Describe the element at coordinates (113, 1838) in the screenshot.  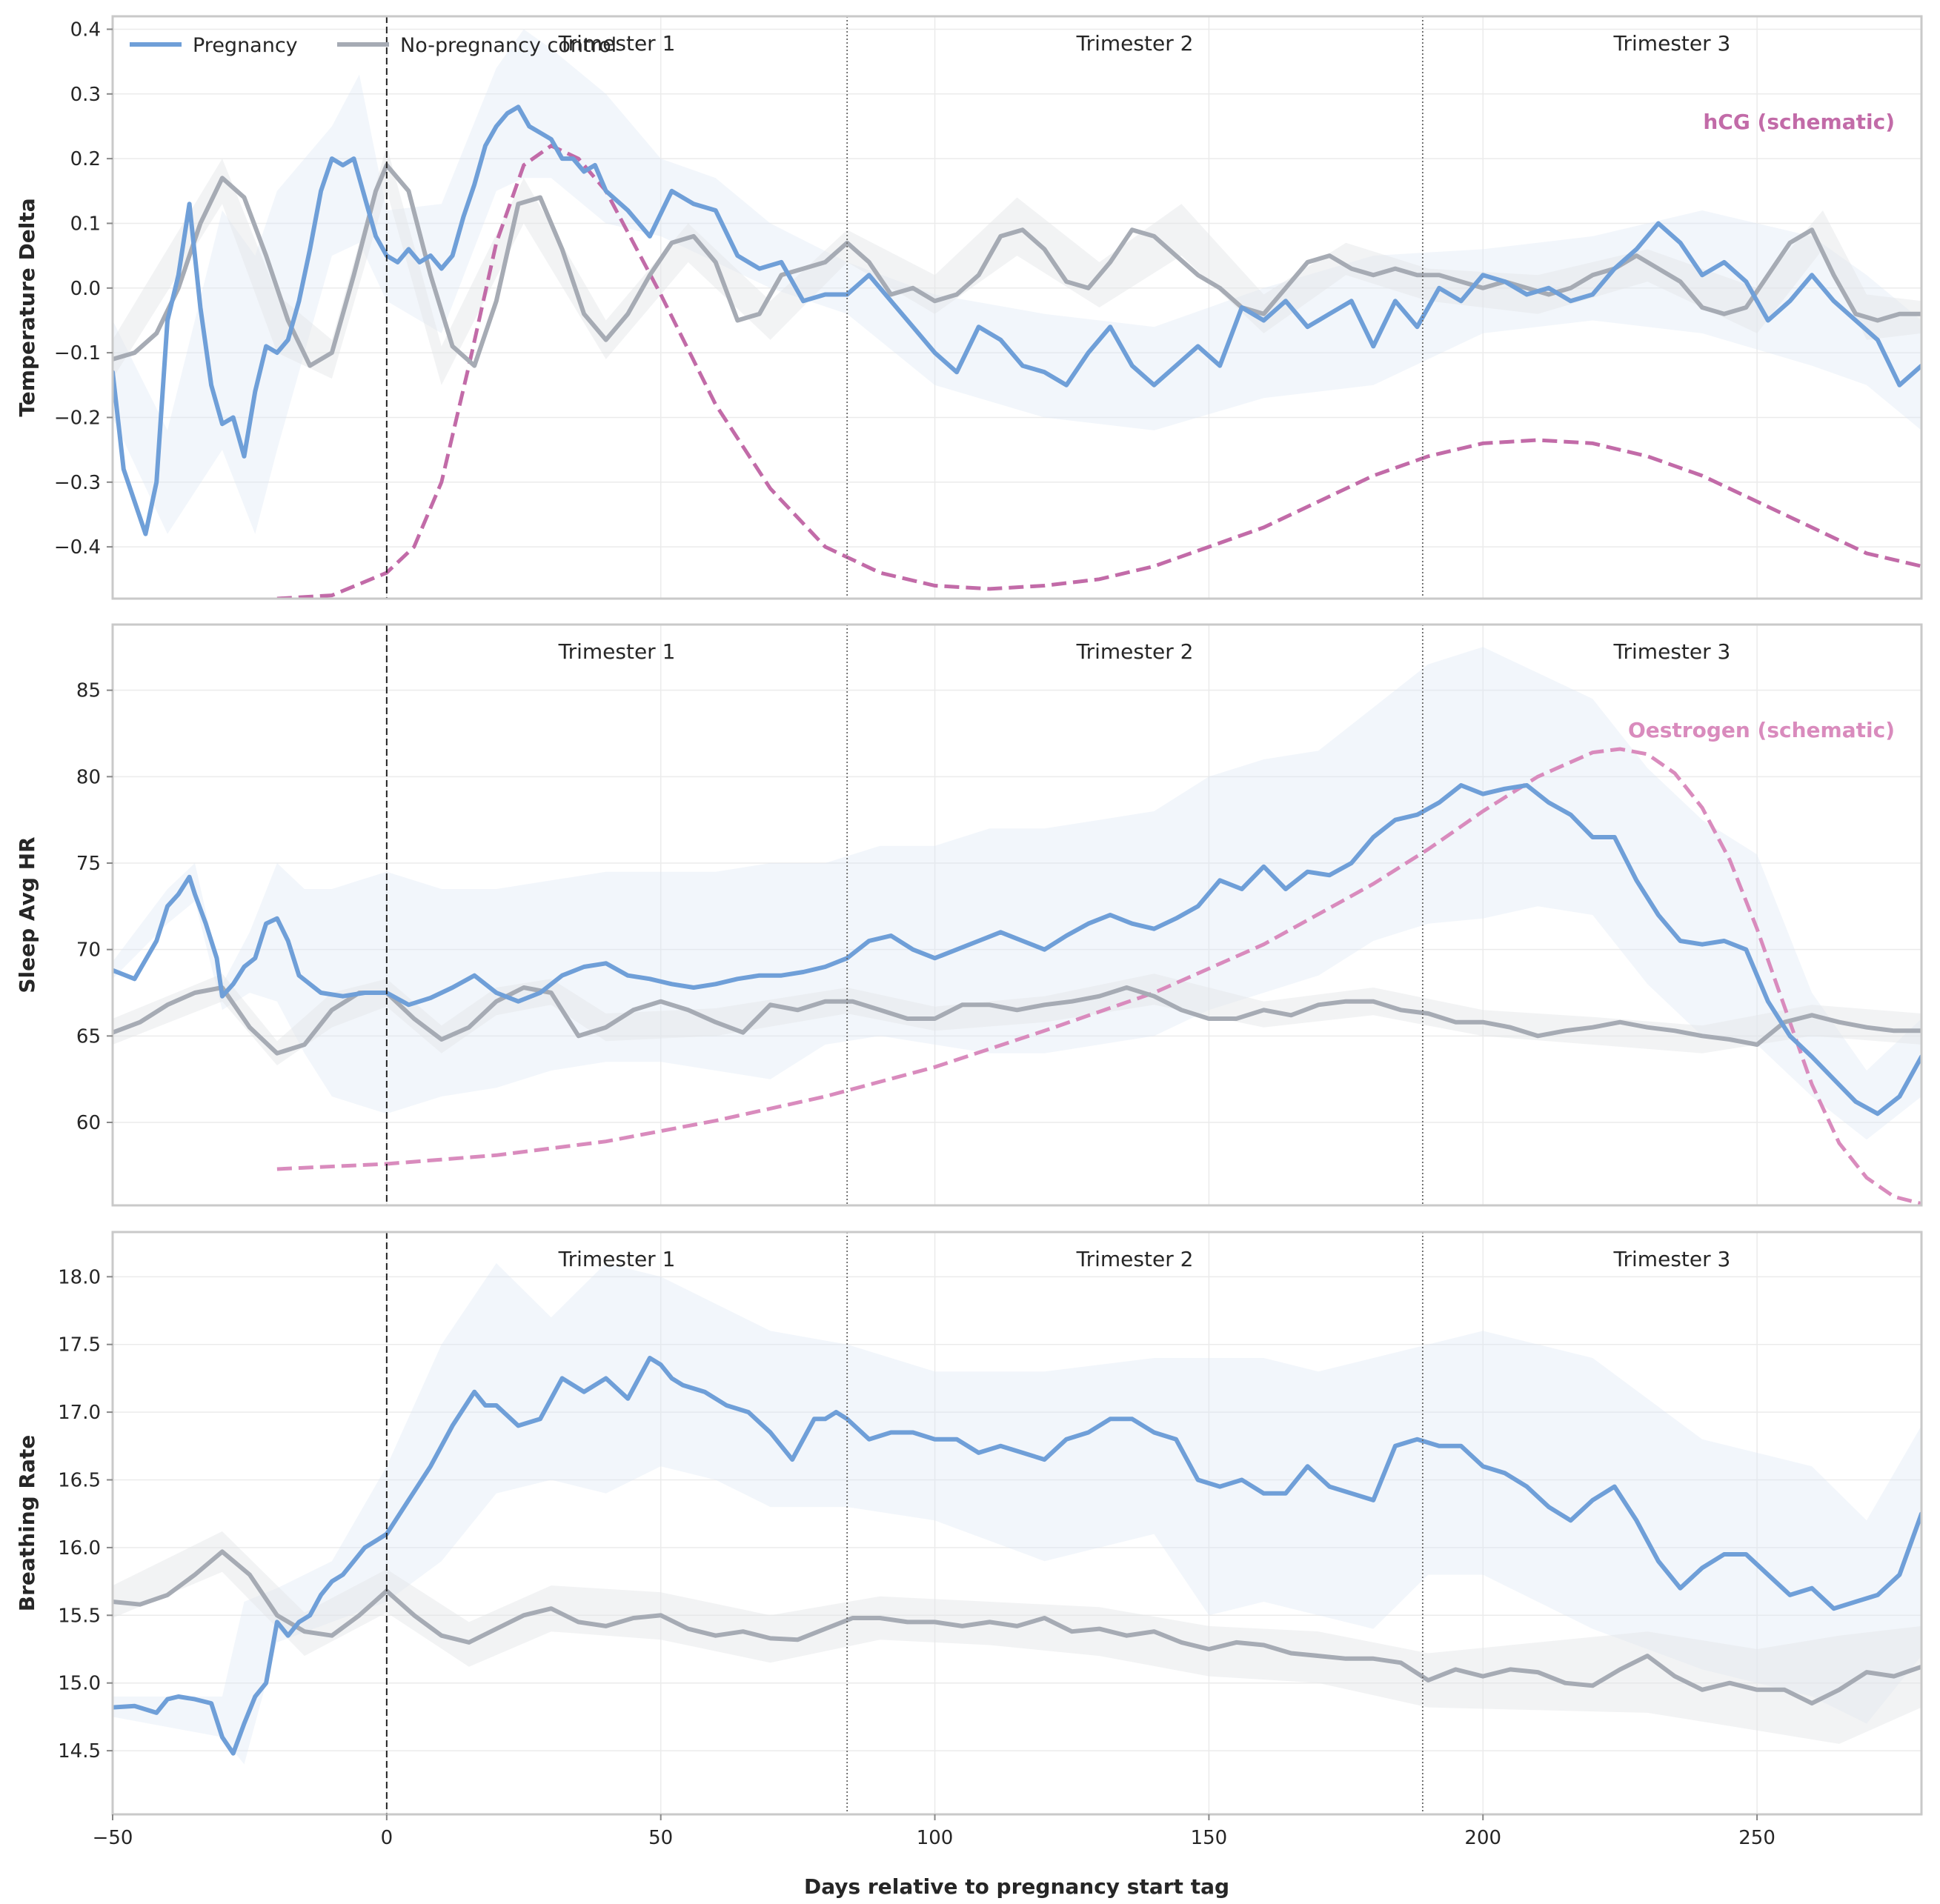
I see `x-tick-label: −50` at that location.